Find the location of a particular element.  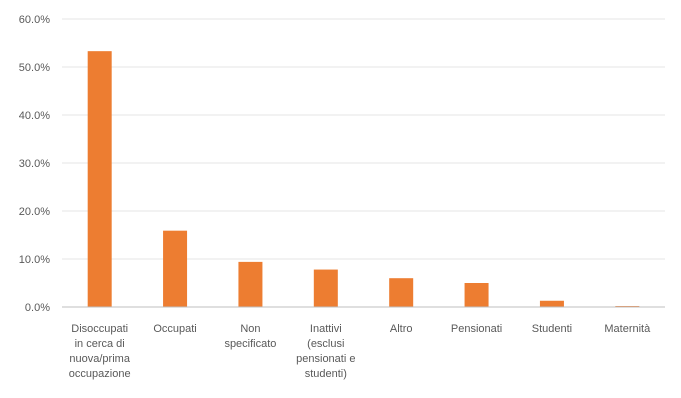

x-tick-label: Inattivi (esclusi pensionati e studenti) is located at coordinates (325, 351).